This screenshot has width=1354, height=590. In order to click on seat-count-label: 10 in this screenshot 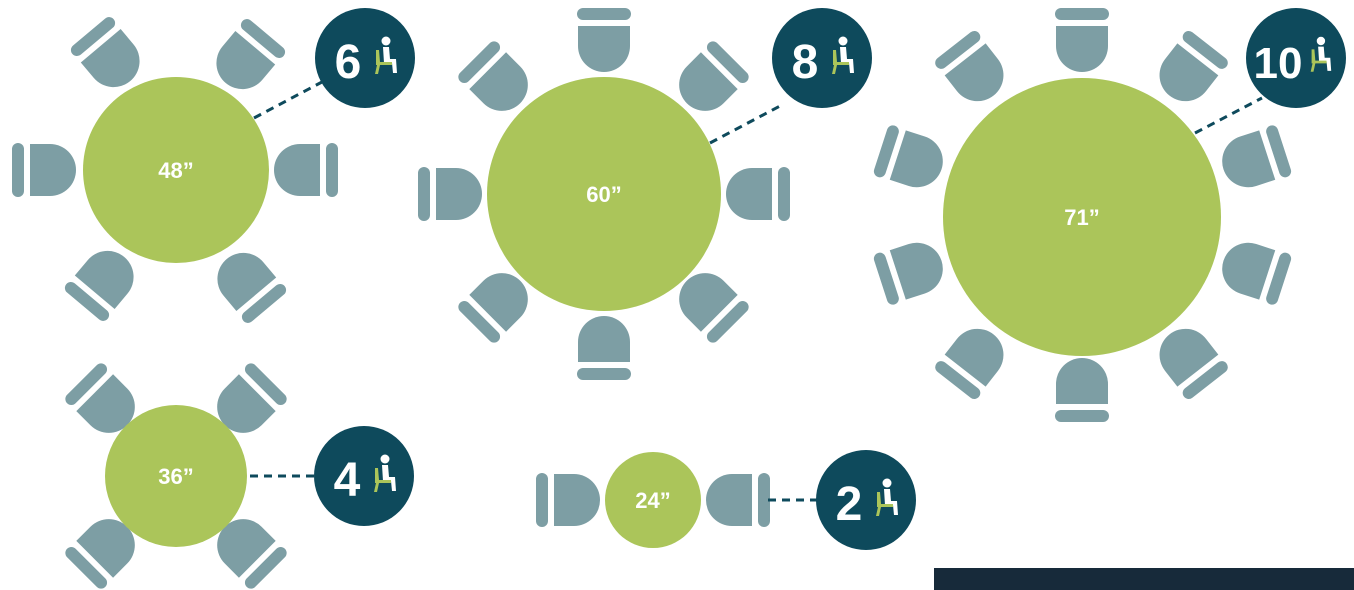, I will do `click(1278, 63)`.